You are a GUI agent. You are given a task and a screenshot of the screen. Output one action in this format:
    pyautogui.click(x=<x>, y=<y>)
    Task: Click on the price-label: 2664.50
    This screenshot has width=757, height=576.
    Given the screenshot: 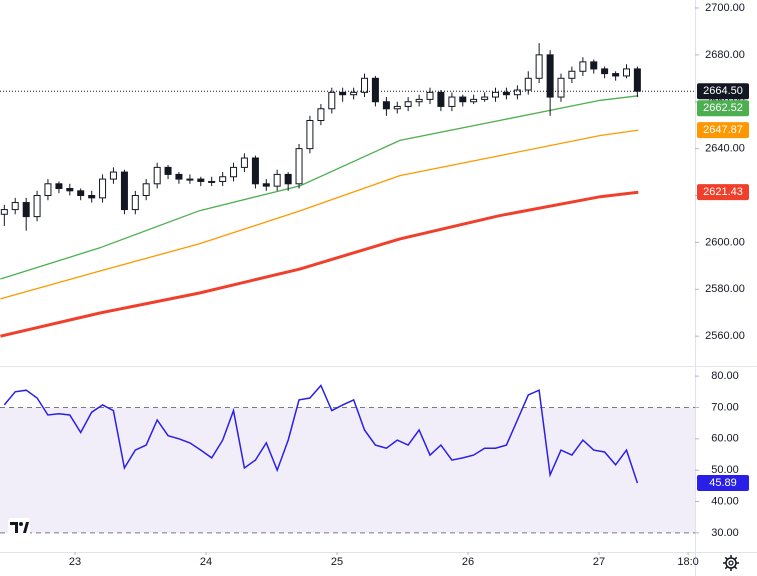 What is the action you would take?
    pyautogui.click(x=723, y=91)
    